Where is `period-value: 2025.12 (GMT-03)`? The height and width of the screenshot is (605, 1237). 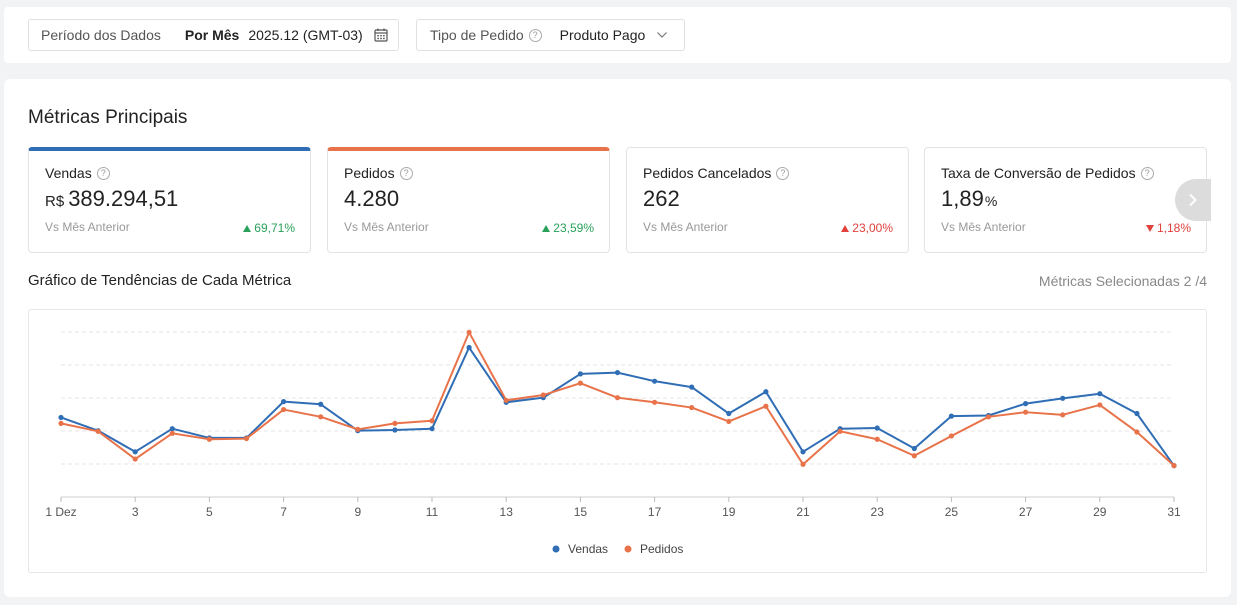
period-value: 2025.12 (GMT-03) is located at coordinates (305, 35).